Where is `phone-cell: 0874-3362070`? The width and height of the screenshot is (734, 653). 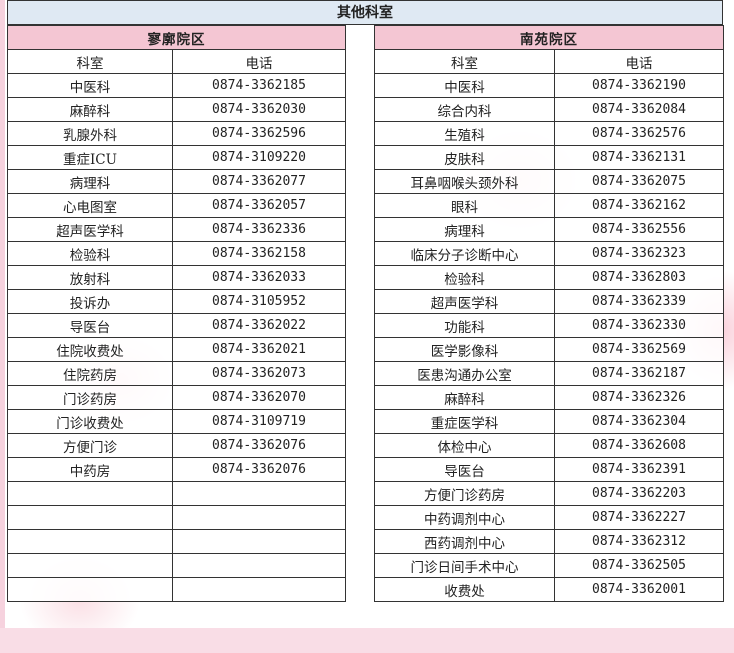
phone-cell: 0874-3362070 is located at coordinates (259, 397).